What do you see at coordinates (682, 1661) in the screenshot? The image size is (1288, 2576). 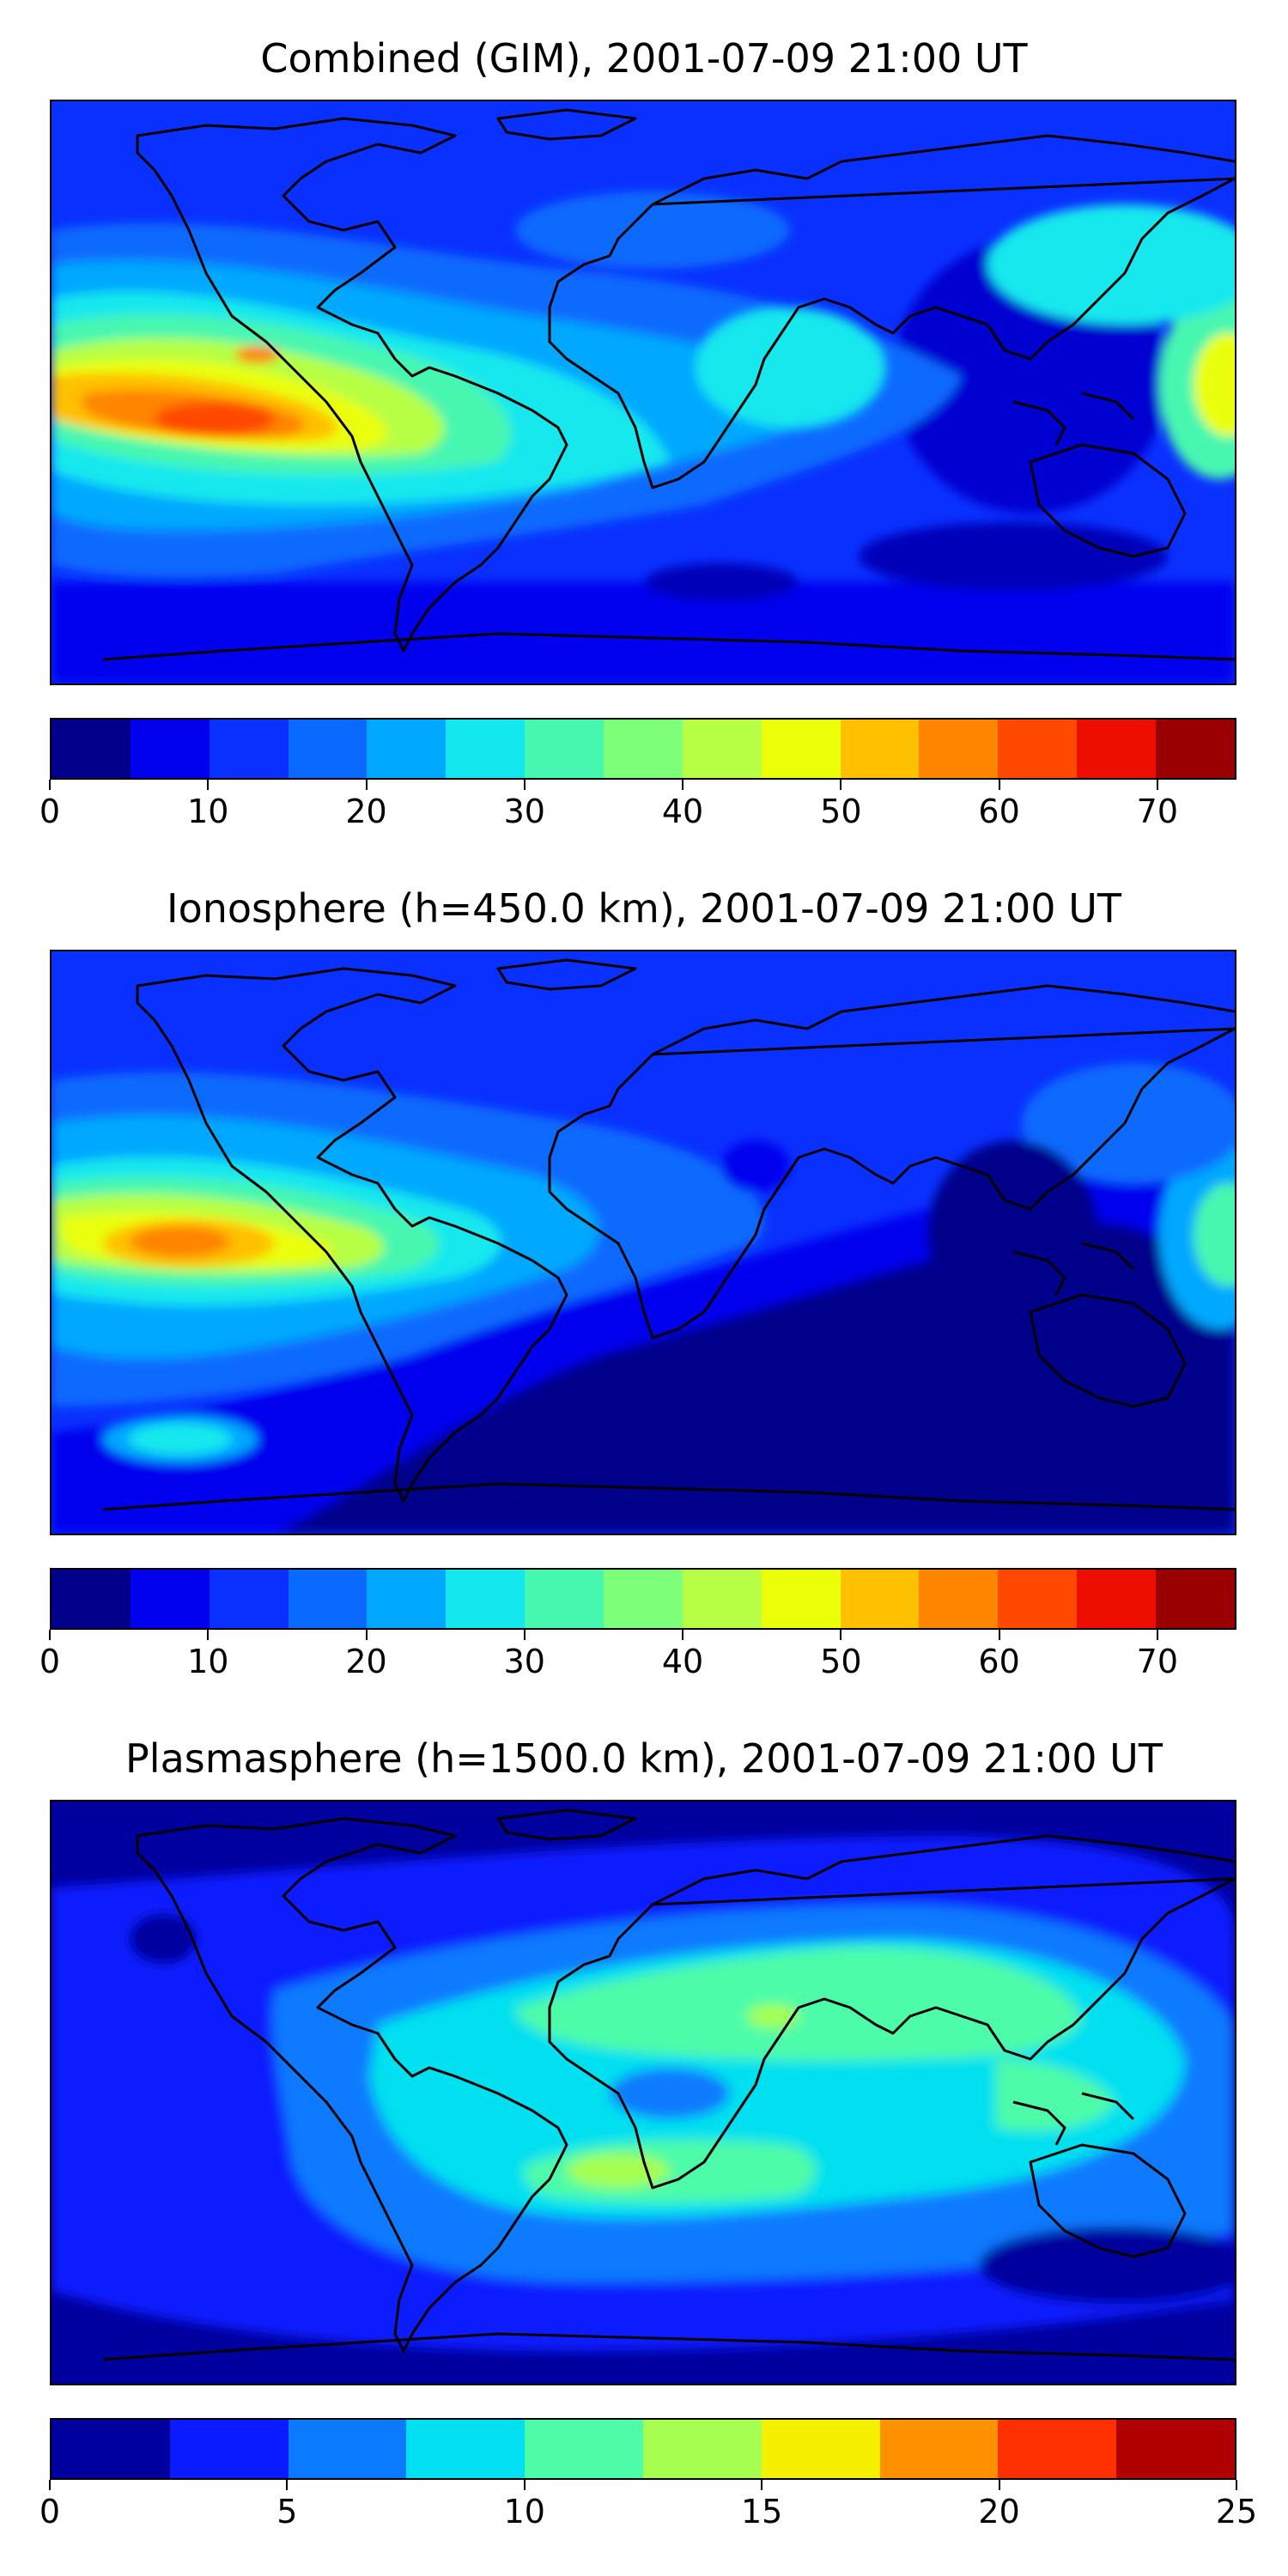 I see `ionosphere-colorbar-tick-label: 40` at bounding box center [682, 1661].